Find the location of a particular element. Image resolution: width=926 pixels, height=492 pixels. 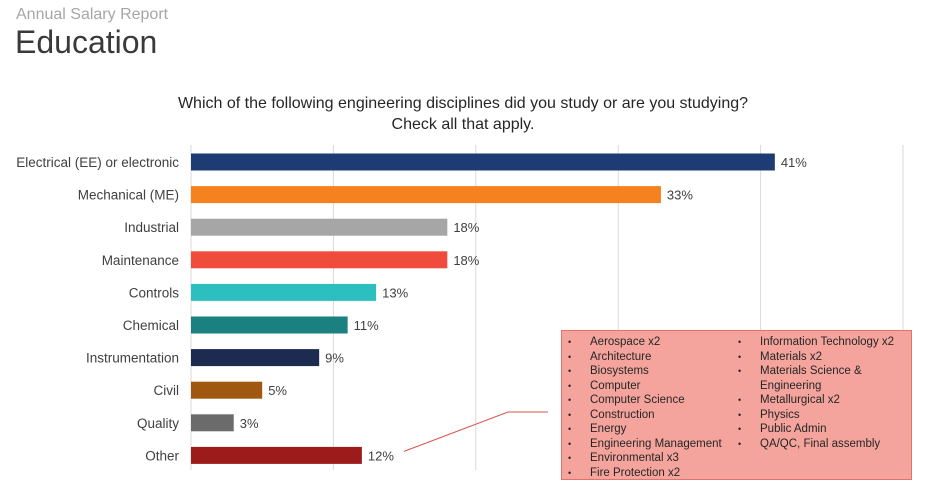

other-breakdown-item: Materials Science & Engineering is located at coordinates (824, 378).